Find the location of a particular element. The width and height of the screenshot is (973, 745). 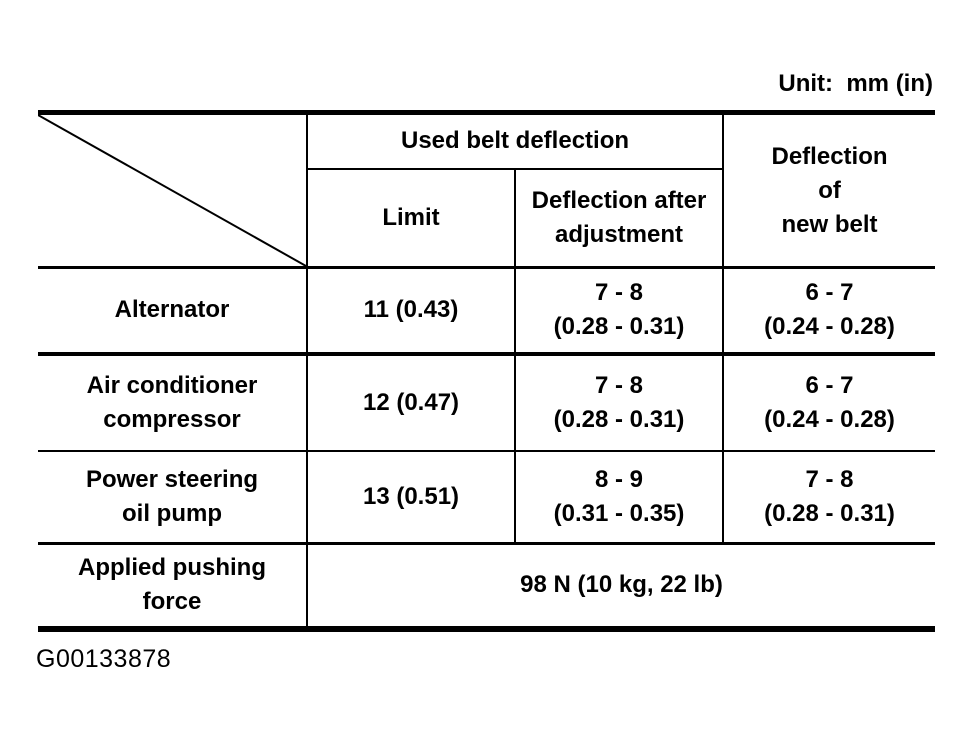

row-label-alternator: Alternator is located at coordinates (173, 311).